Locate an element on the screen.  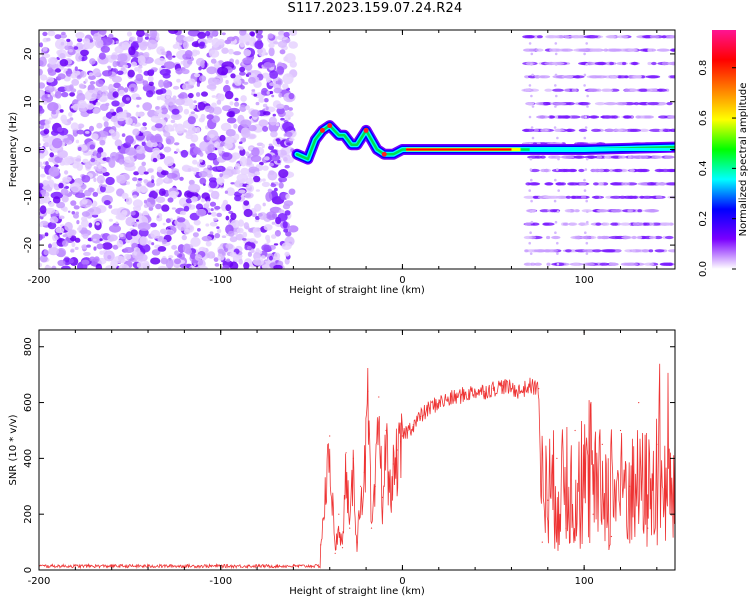
spectrogram-xtick-label: 100 is located at coordinates (584, 280).